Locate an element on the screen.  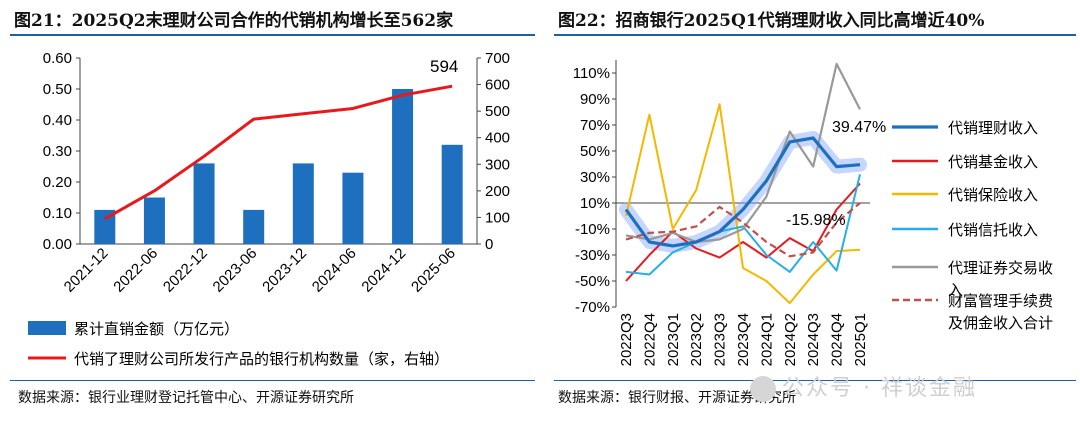
legend-label: 代销保险收入 is located at coordinates (993, 195).